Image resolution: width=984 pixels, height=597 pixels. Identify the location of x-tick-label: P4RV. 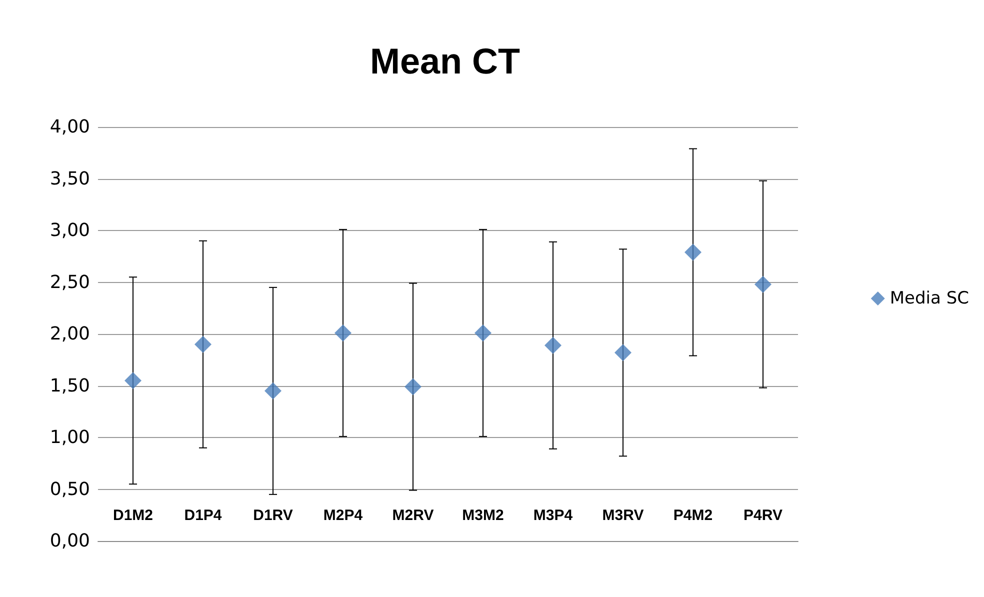
(763, 515).